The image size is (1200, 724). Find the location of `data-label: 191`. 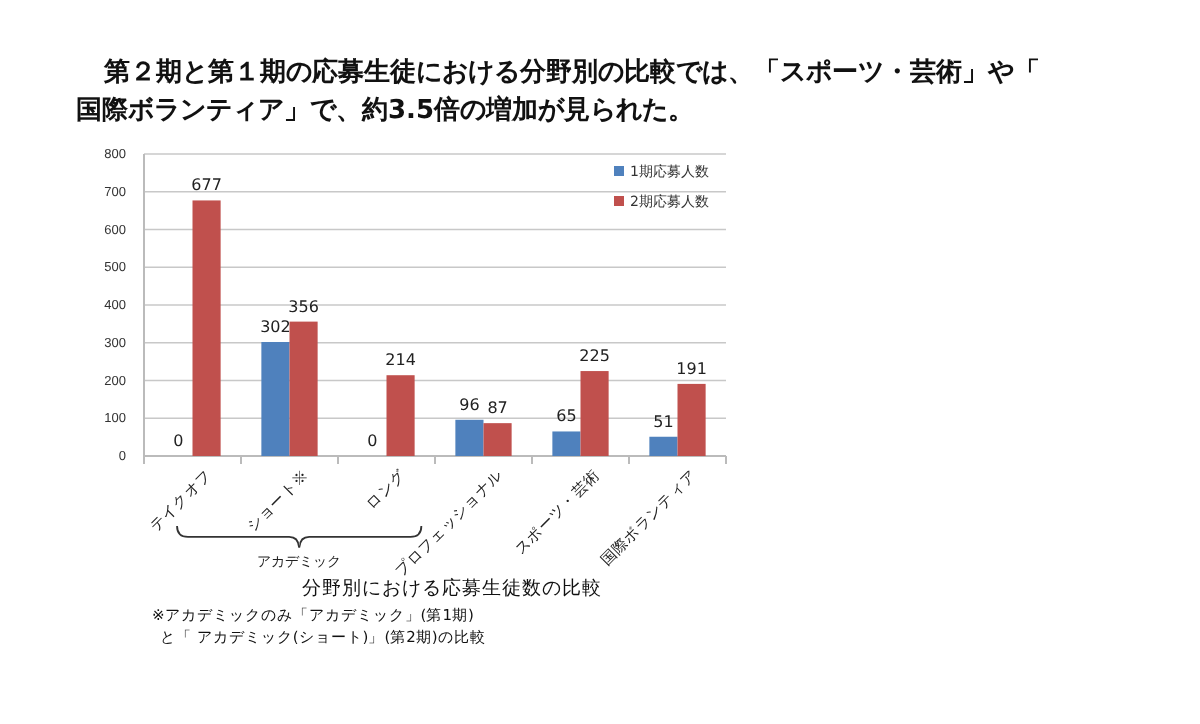

data-label: 191 is located at coordinates (691, 368).